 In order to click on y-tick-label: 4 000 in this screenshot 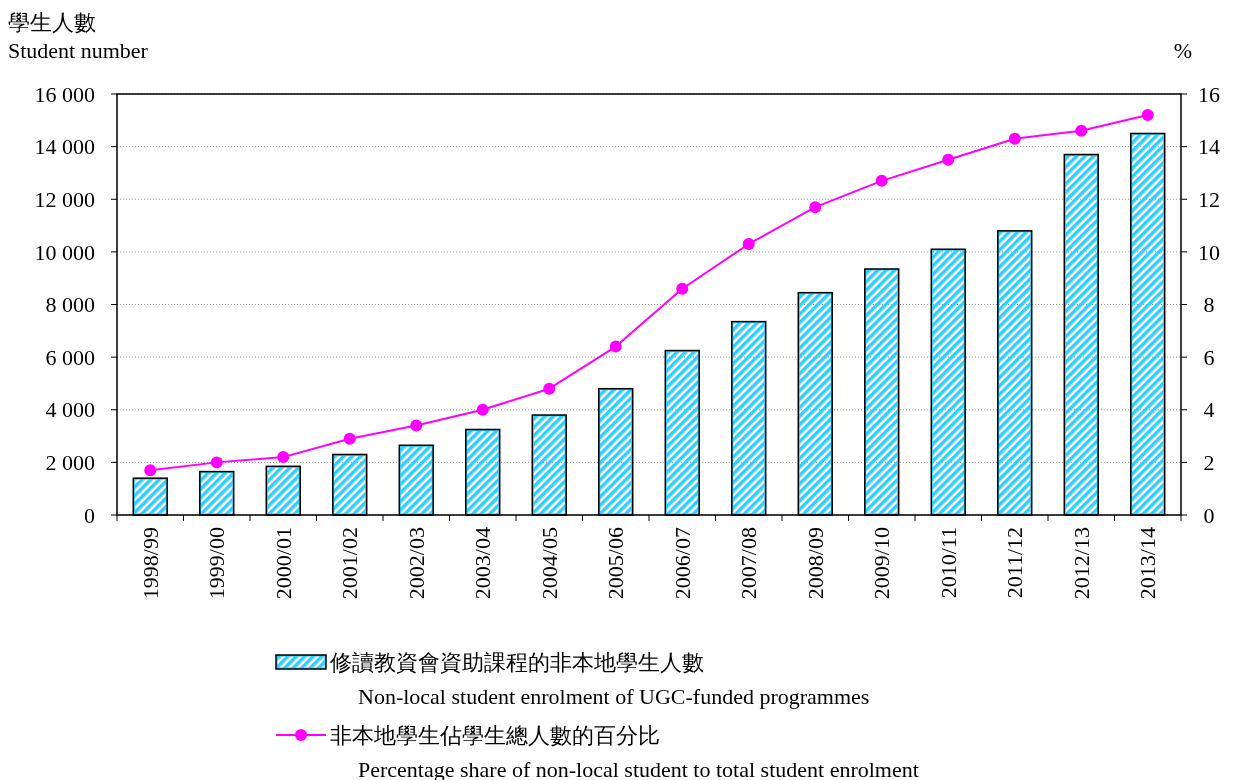, I will do `click(70, 410)`.